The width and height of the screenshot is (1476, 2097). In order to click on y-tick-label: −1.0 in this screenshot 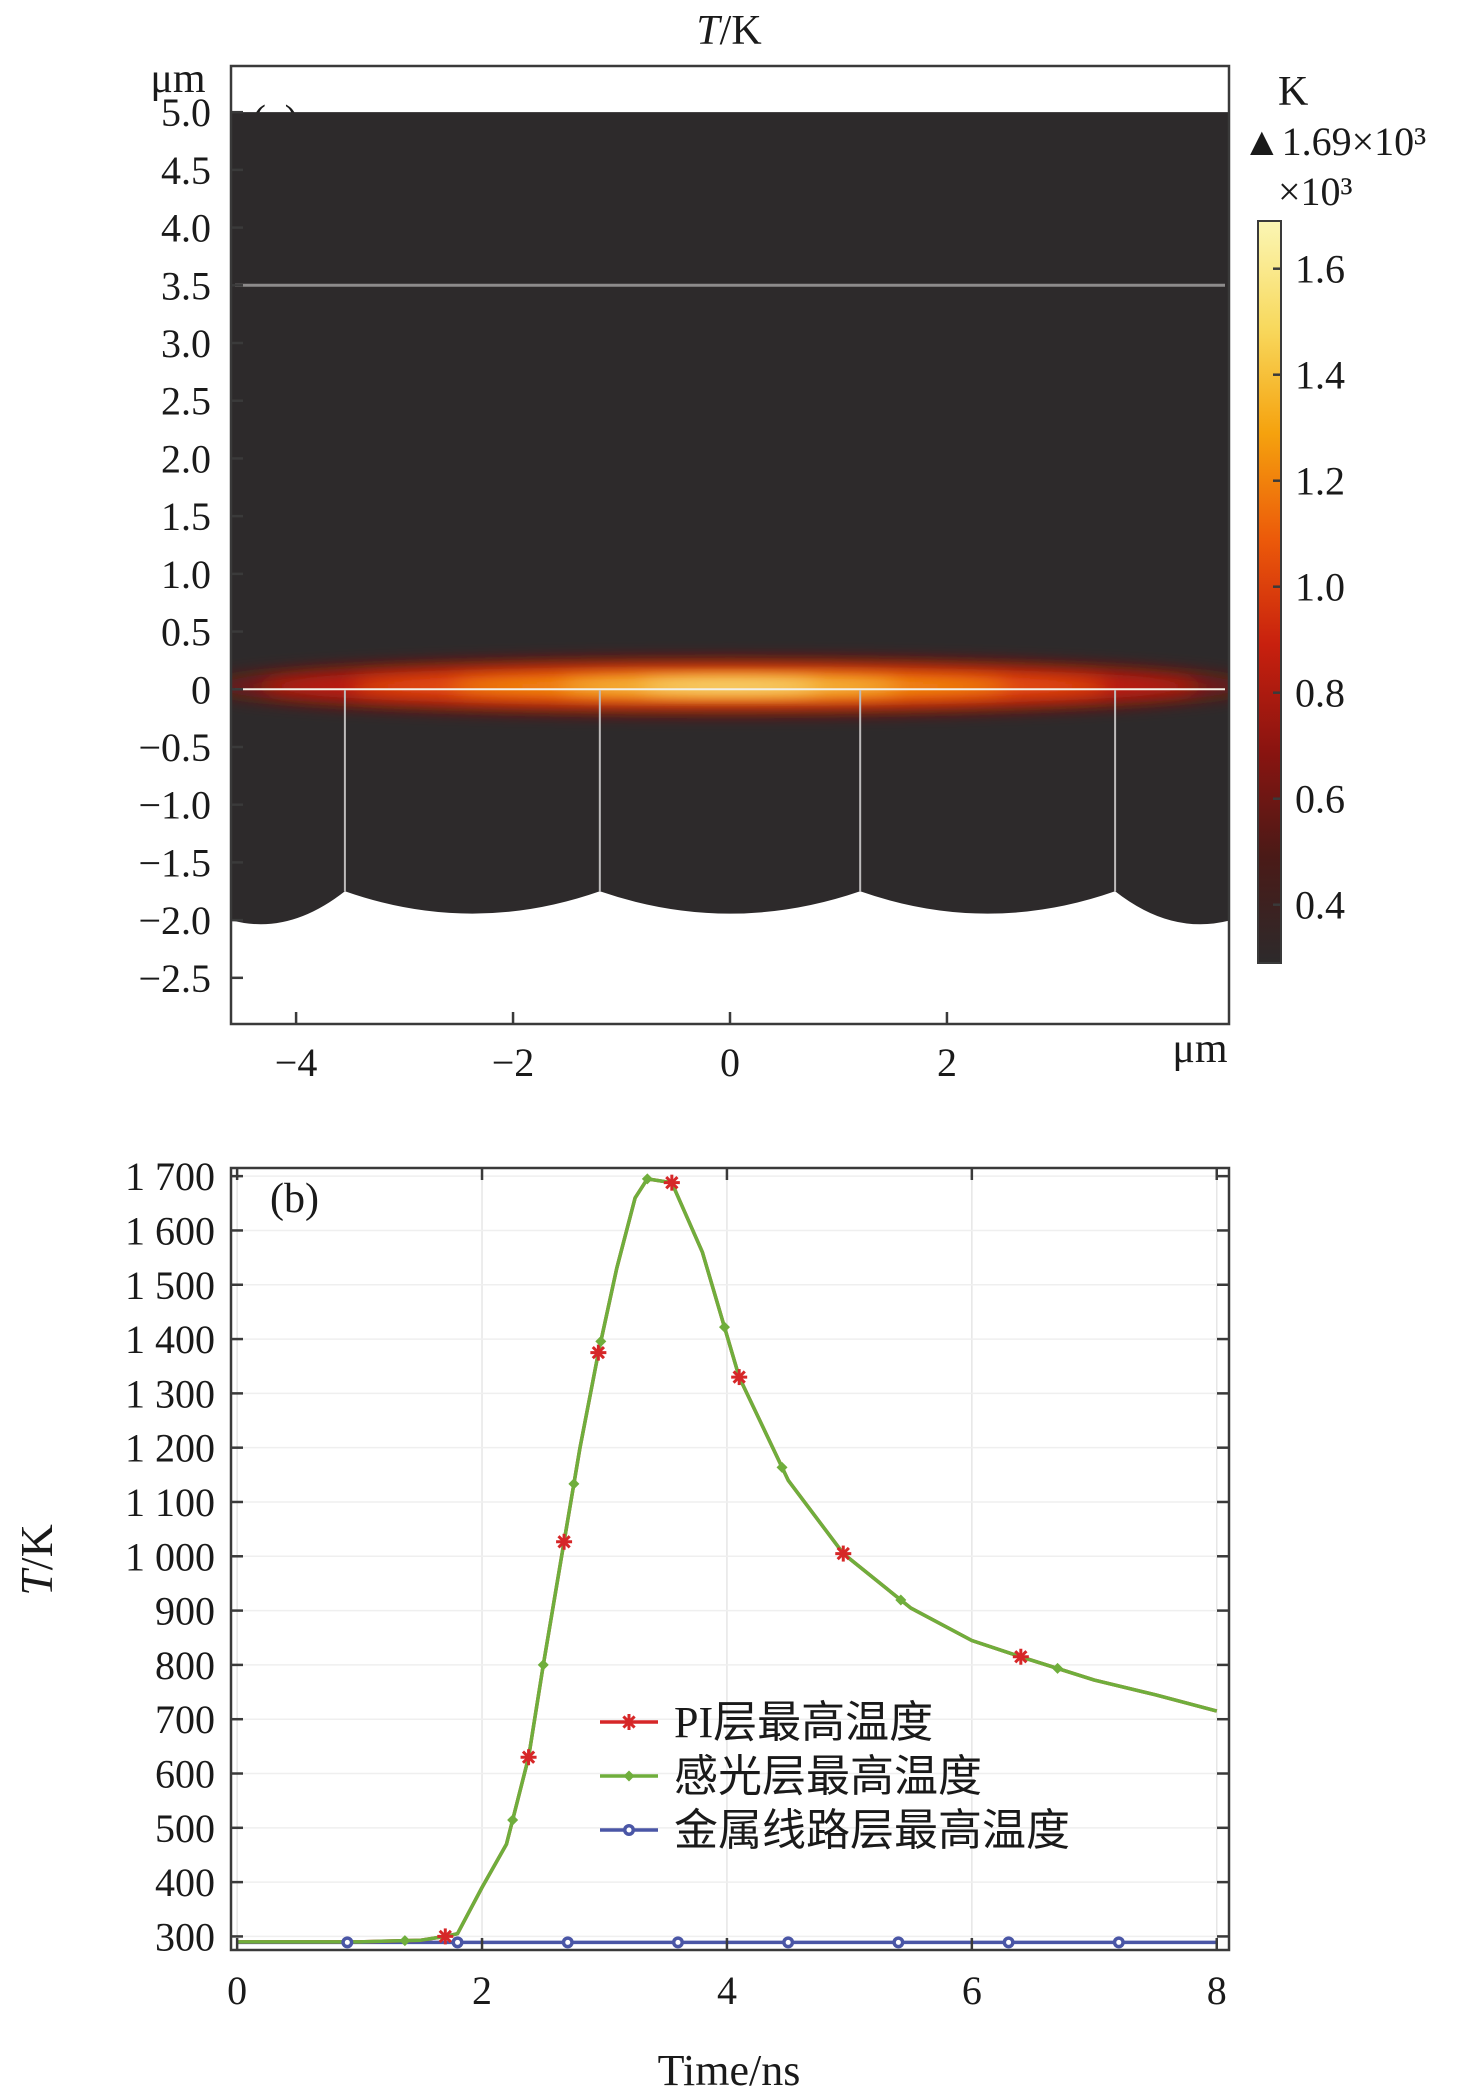, I will do `click(174, 805)`.